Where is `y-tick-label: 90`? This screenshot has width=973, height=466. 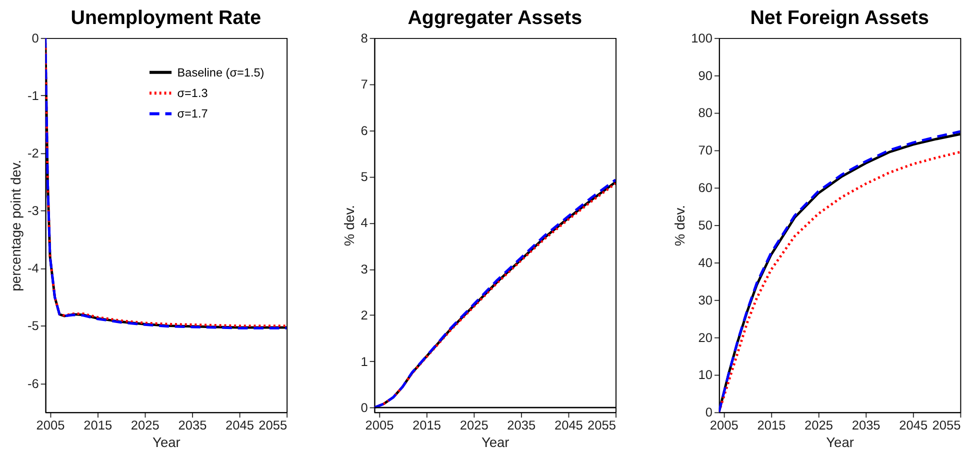 y-tick-label: 90 is located at coordinates (705, 75).